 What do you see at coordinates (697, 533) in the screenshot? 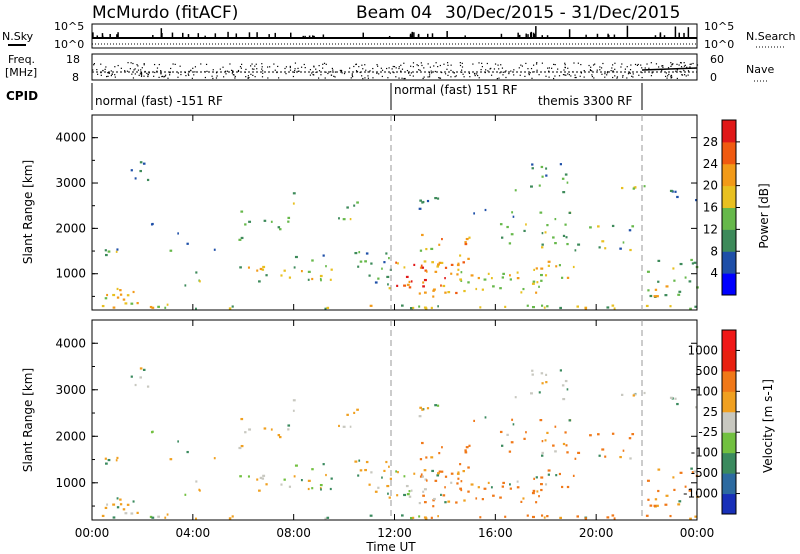
I see `xtick-label: 00:00` at bounding box center [697, 533].